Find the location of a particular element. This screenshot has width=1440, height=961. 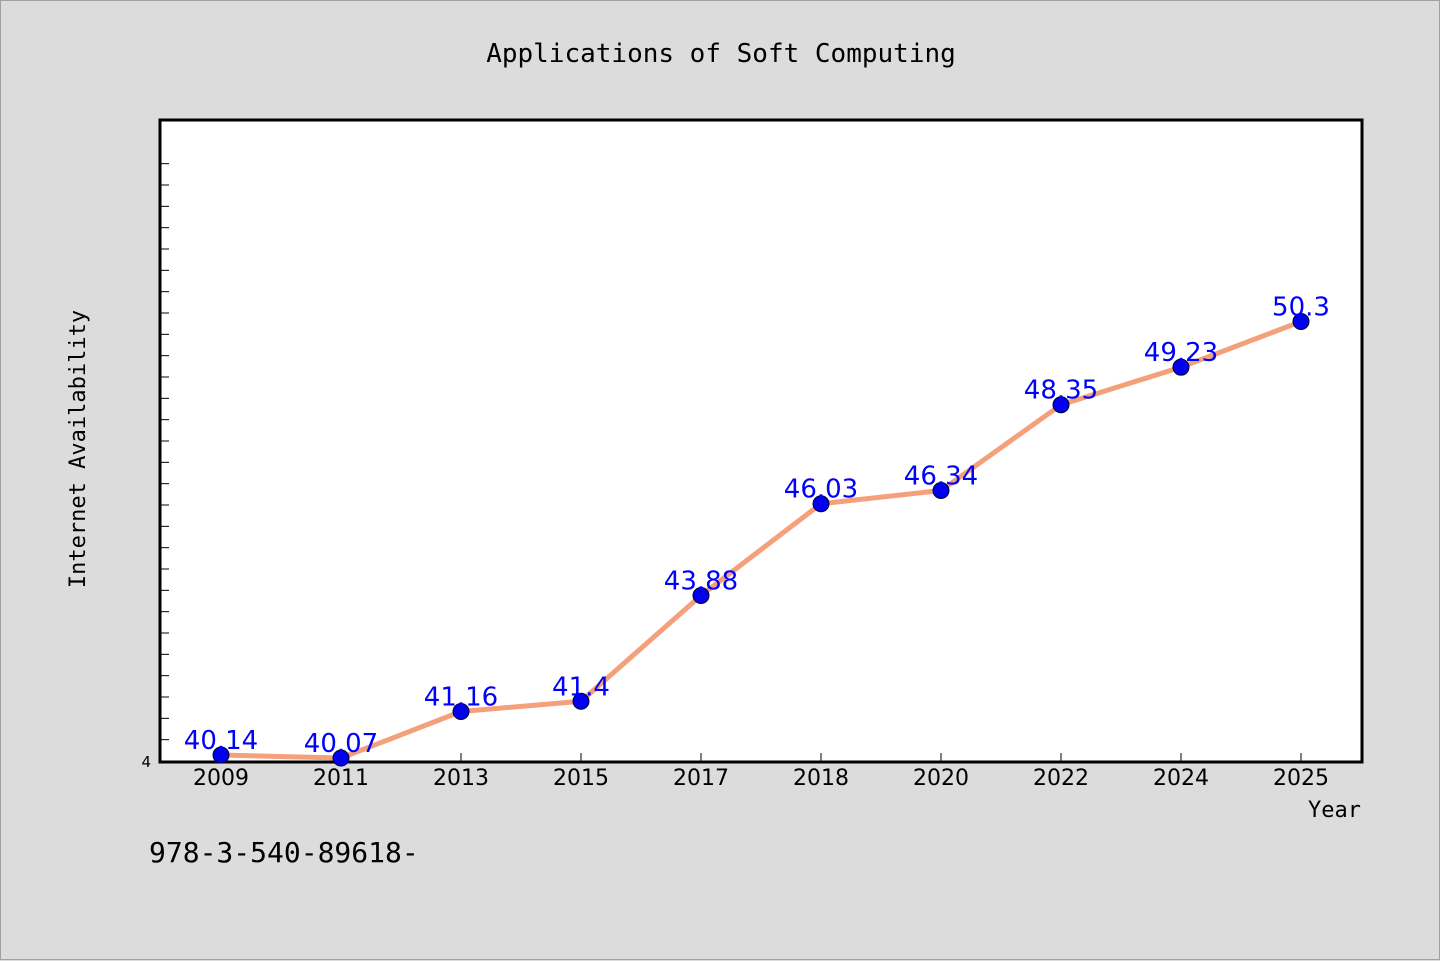

y-tick-label: 4 is located at coordinates (146, 762).